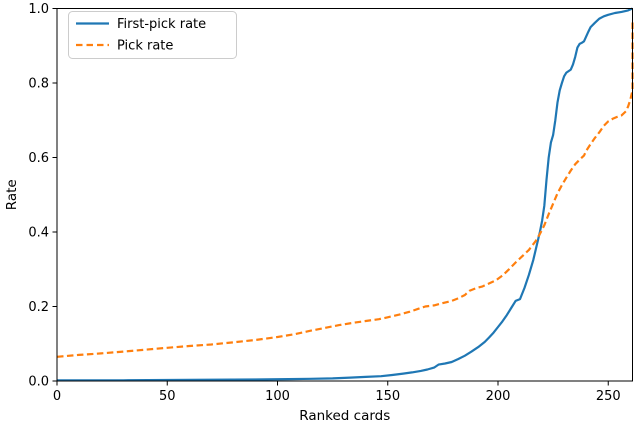 The width and height of the screenshot is (640, 426). I want to click on x-tick-label: 50, so click(167, 396).